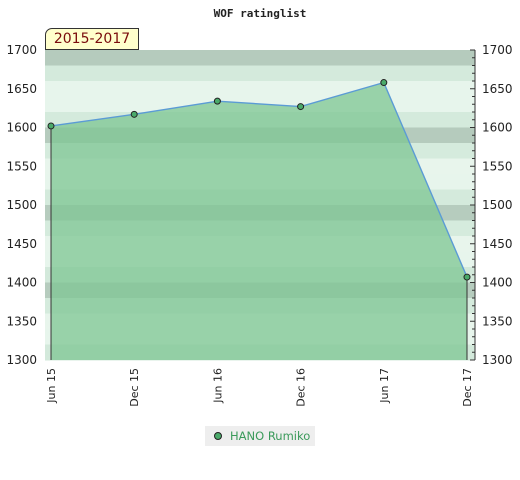  What do you see at coordinates (467, 387) in the screenshot?
I see `x-tick-label: Dec 17` at bounding box center [467, 387].